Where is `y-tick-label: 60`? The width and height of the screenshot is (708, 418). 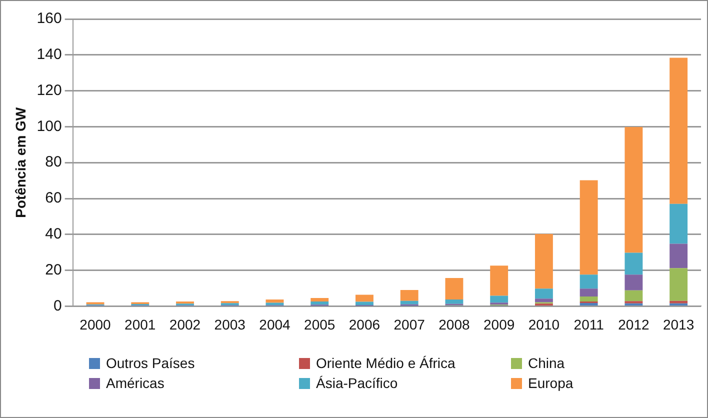 y-tick-label: 60 is located at coordinates (53, 198).